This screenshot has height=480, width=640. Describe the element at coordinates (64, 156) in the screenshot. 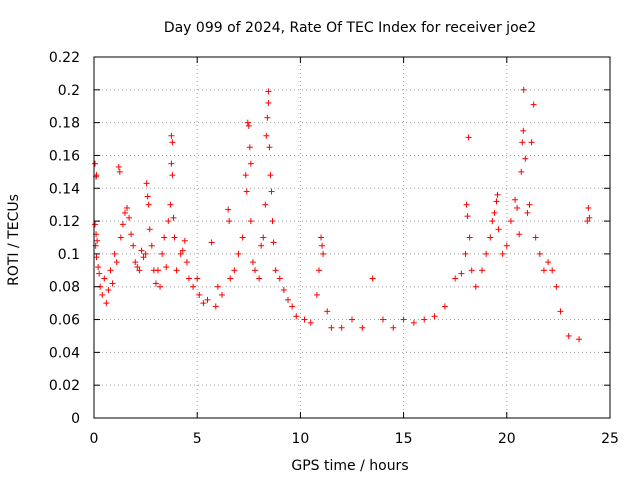

I see `y-tick-label: 0.16` at that location.